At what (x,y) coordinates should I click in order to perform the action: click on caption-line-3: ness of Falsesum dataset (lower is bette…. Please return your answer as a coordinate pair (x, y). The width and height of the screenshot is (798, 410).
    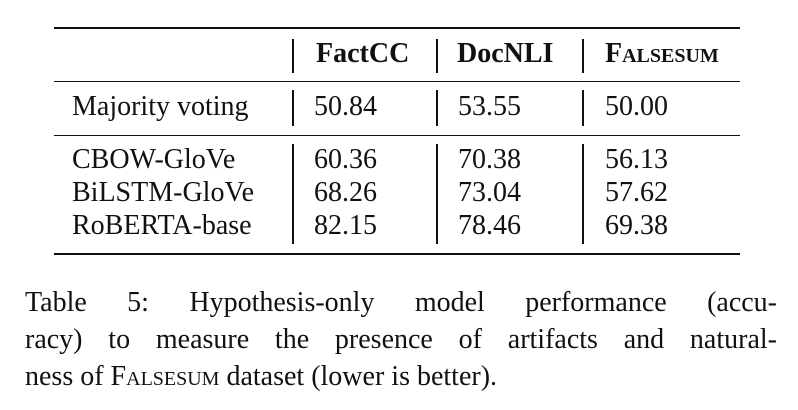
    Looking at the image, I should click on (401, 376).